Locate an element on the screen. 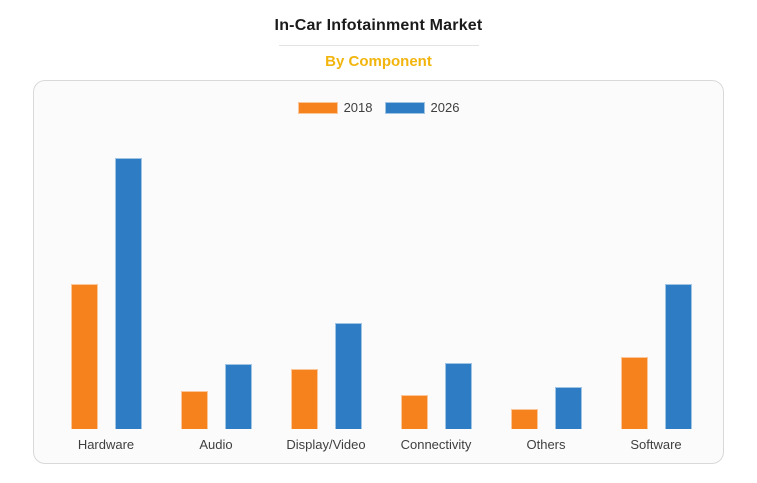 This screenshot has width=757, height=483. bar-2026-audio is located at coordinates (238, 396).